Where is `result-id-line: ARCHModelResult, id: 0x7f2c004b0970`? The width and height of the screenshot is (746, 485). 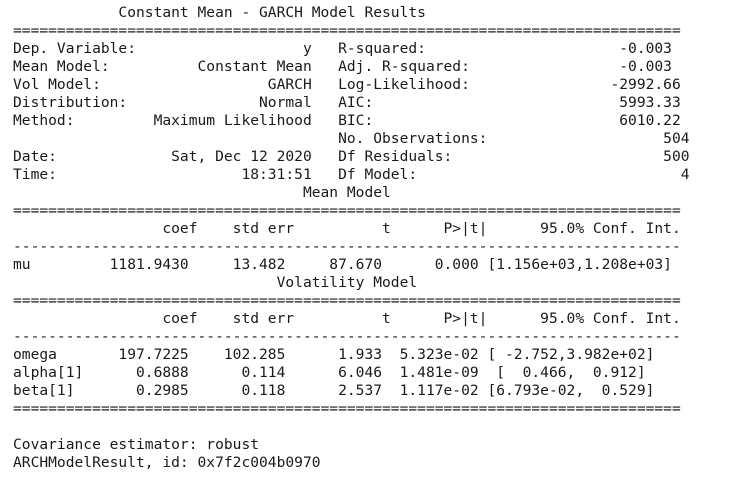 result-id-line: ARCHModelResult, id: 0x7f2c004b0970 is located at coordinates (167, 462).